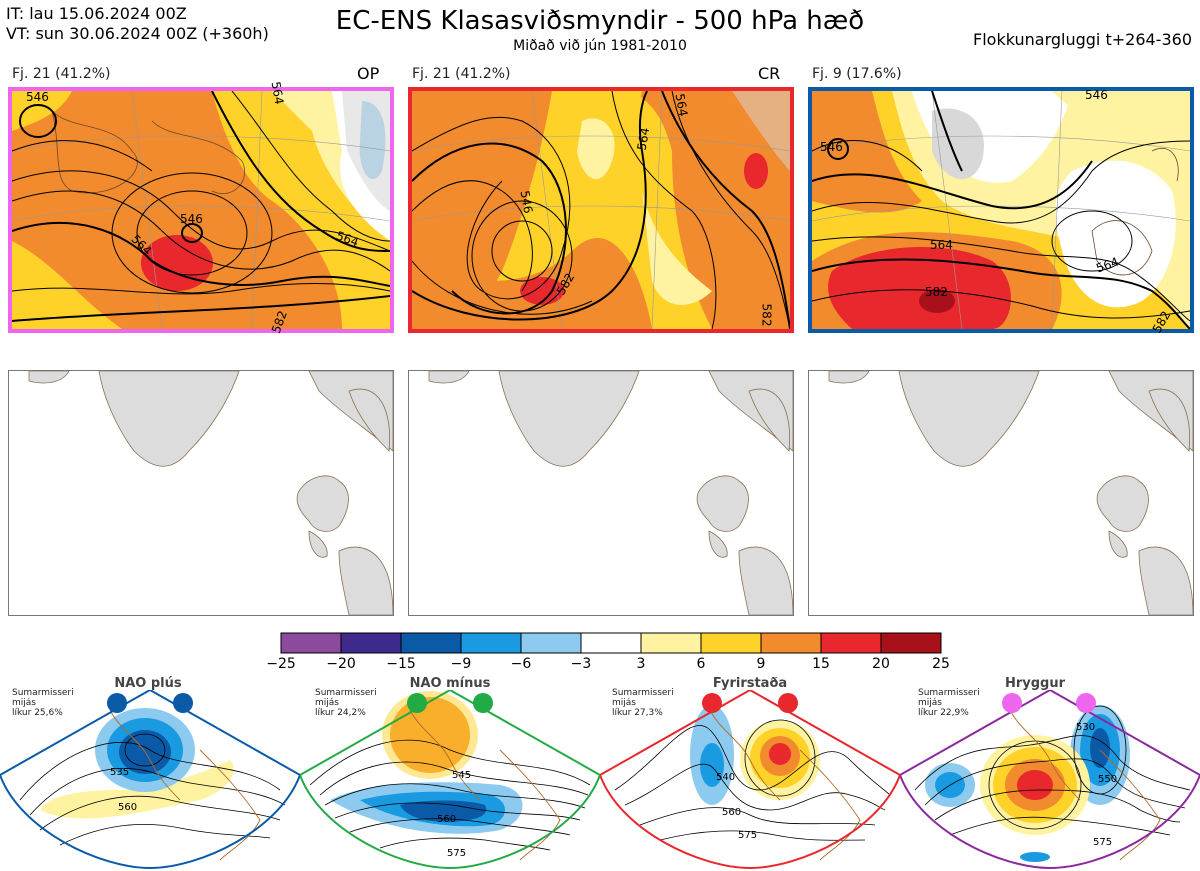 This screenshot has width=1200, height=871. What do you see at coordinates (1012, 703) in the screenshot?
I see `regime-ridge-dot-left` at bounding box center [1012, 703].